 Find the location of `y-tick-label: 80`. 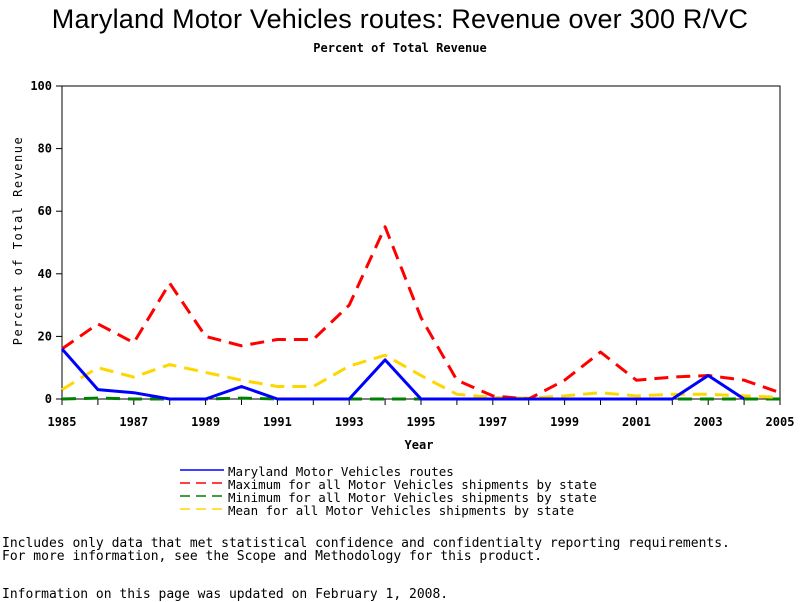

y-tick-label: 80 is located at coordinates (45, 149).